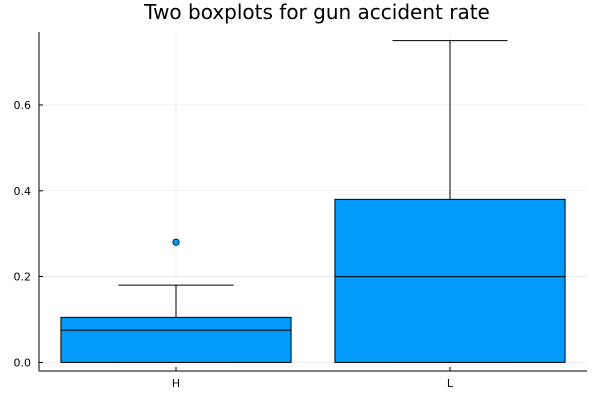  Describe the element at coordinates (176, 300) in the screenshot. I see `box-H` at that location.